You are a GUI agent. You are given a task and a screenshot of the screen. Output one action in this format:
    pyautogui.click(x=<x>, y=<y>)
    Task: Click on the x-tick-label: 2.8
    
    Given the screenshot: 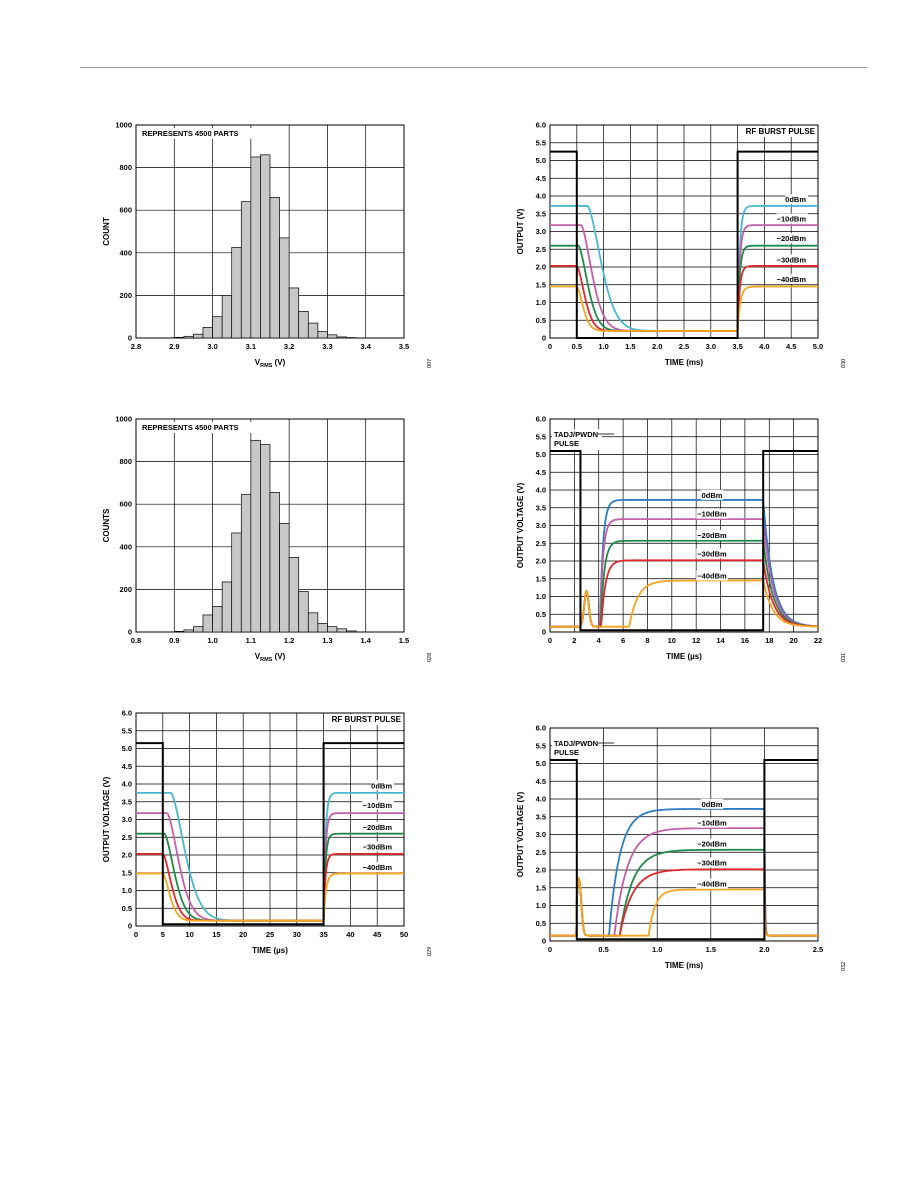 What is the action you would take?
    pyautogui.click(x=136, y=346)
    